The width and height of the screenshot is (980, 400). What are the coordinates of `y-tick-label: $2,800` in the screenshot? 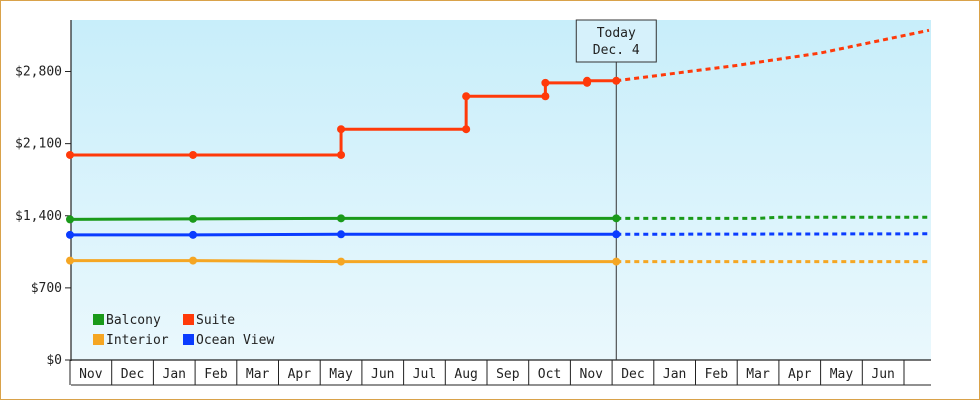 It's located at (38, 72).